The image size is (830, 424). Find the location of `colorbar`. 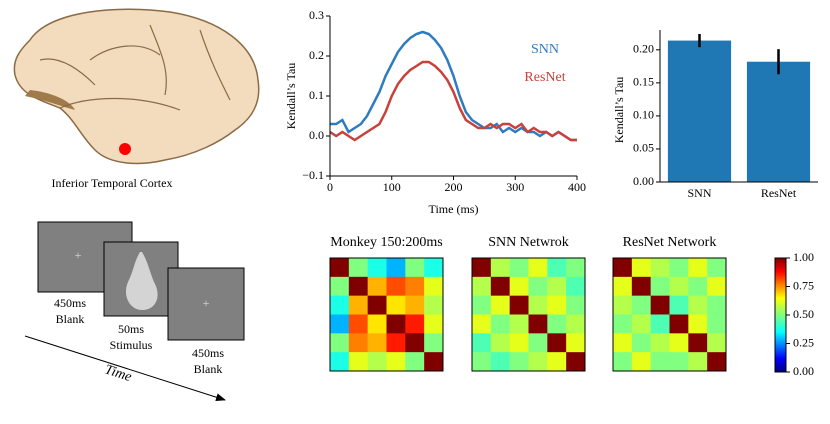

colorbar is located at coordinates (780, 315).